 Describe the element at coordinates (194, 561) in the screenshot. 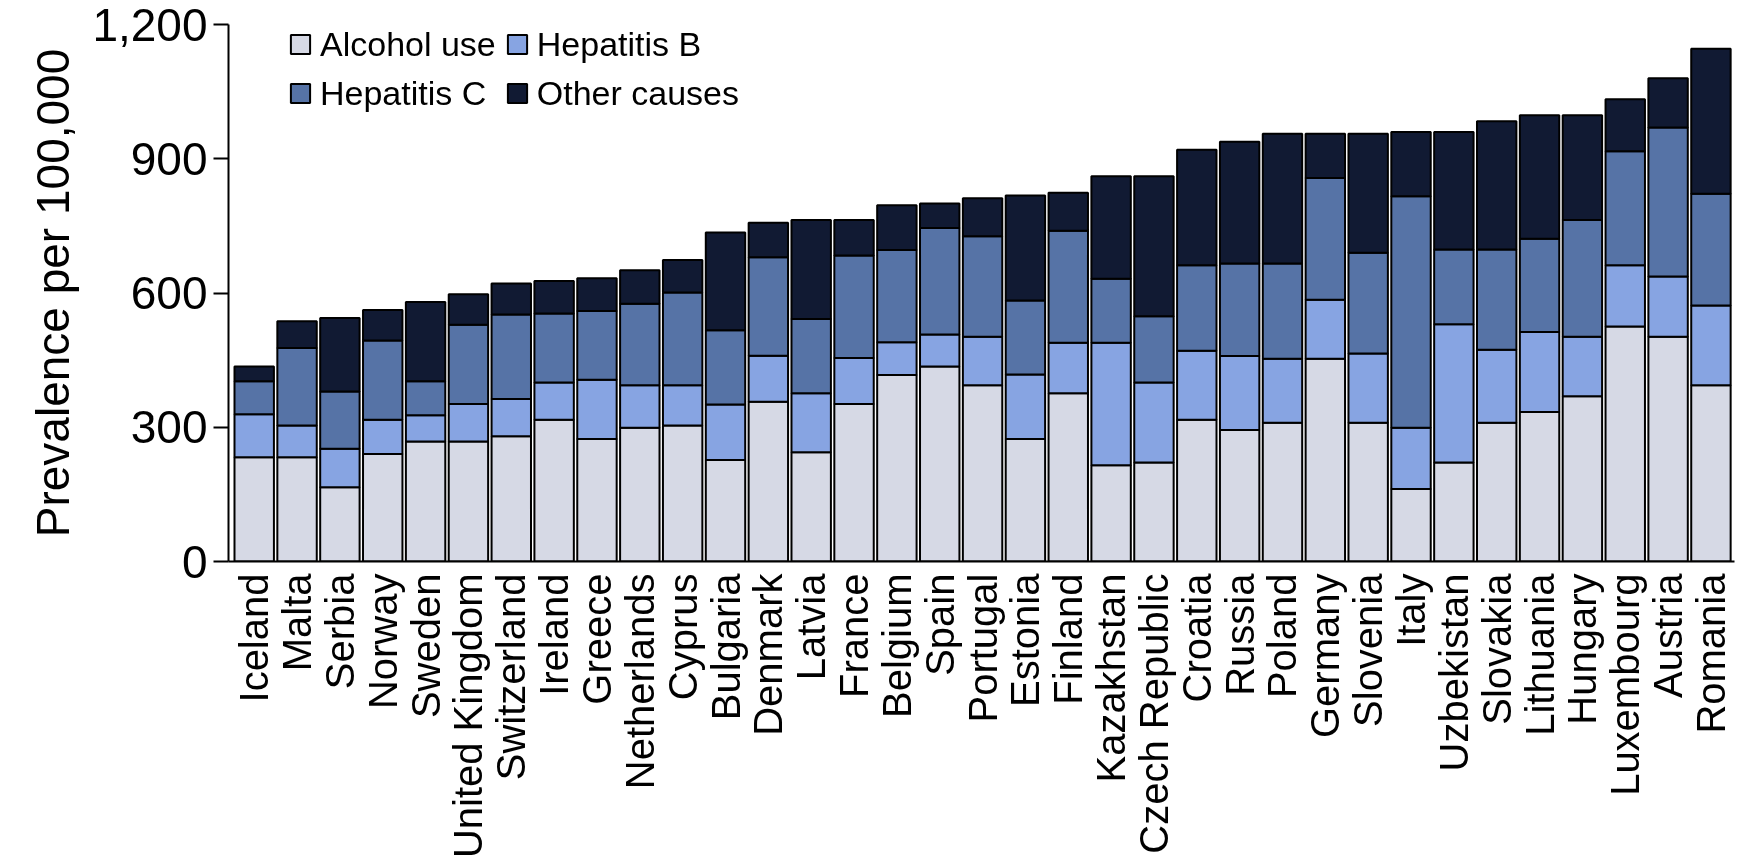

I see `y-tick-label: 0` at that location.